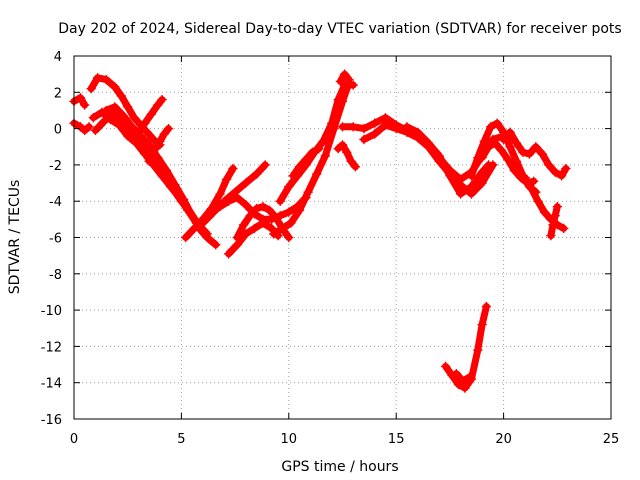  I want to click on y-axis-label: SDTVAR / TECUs, so click(15, 237).